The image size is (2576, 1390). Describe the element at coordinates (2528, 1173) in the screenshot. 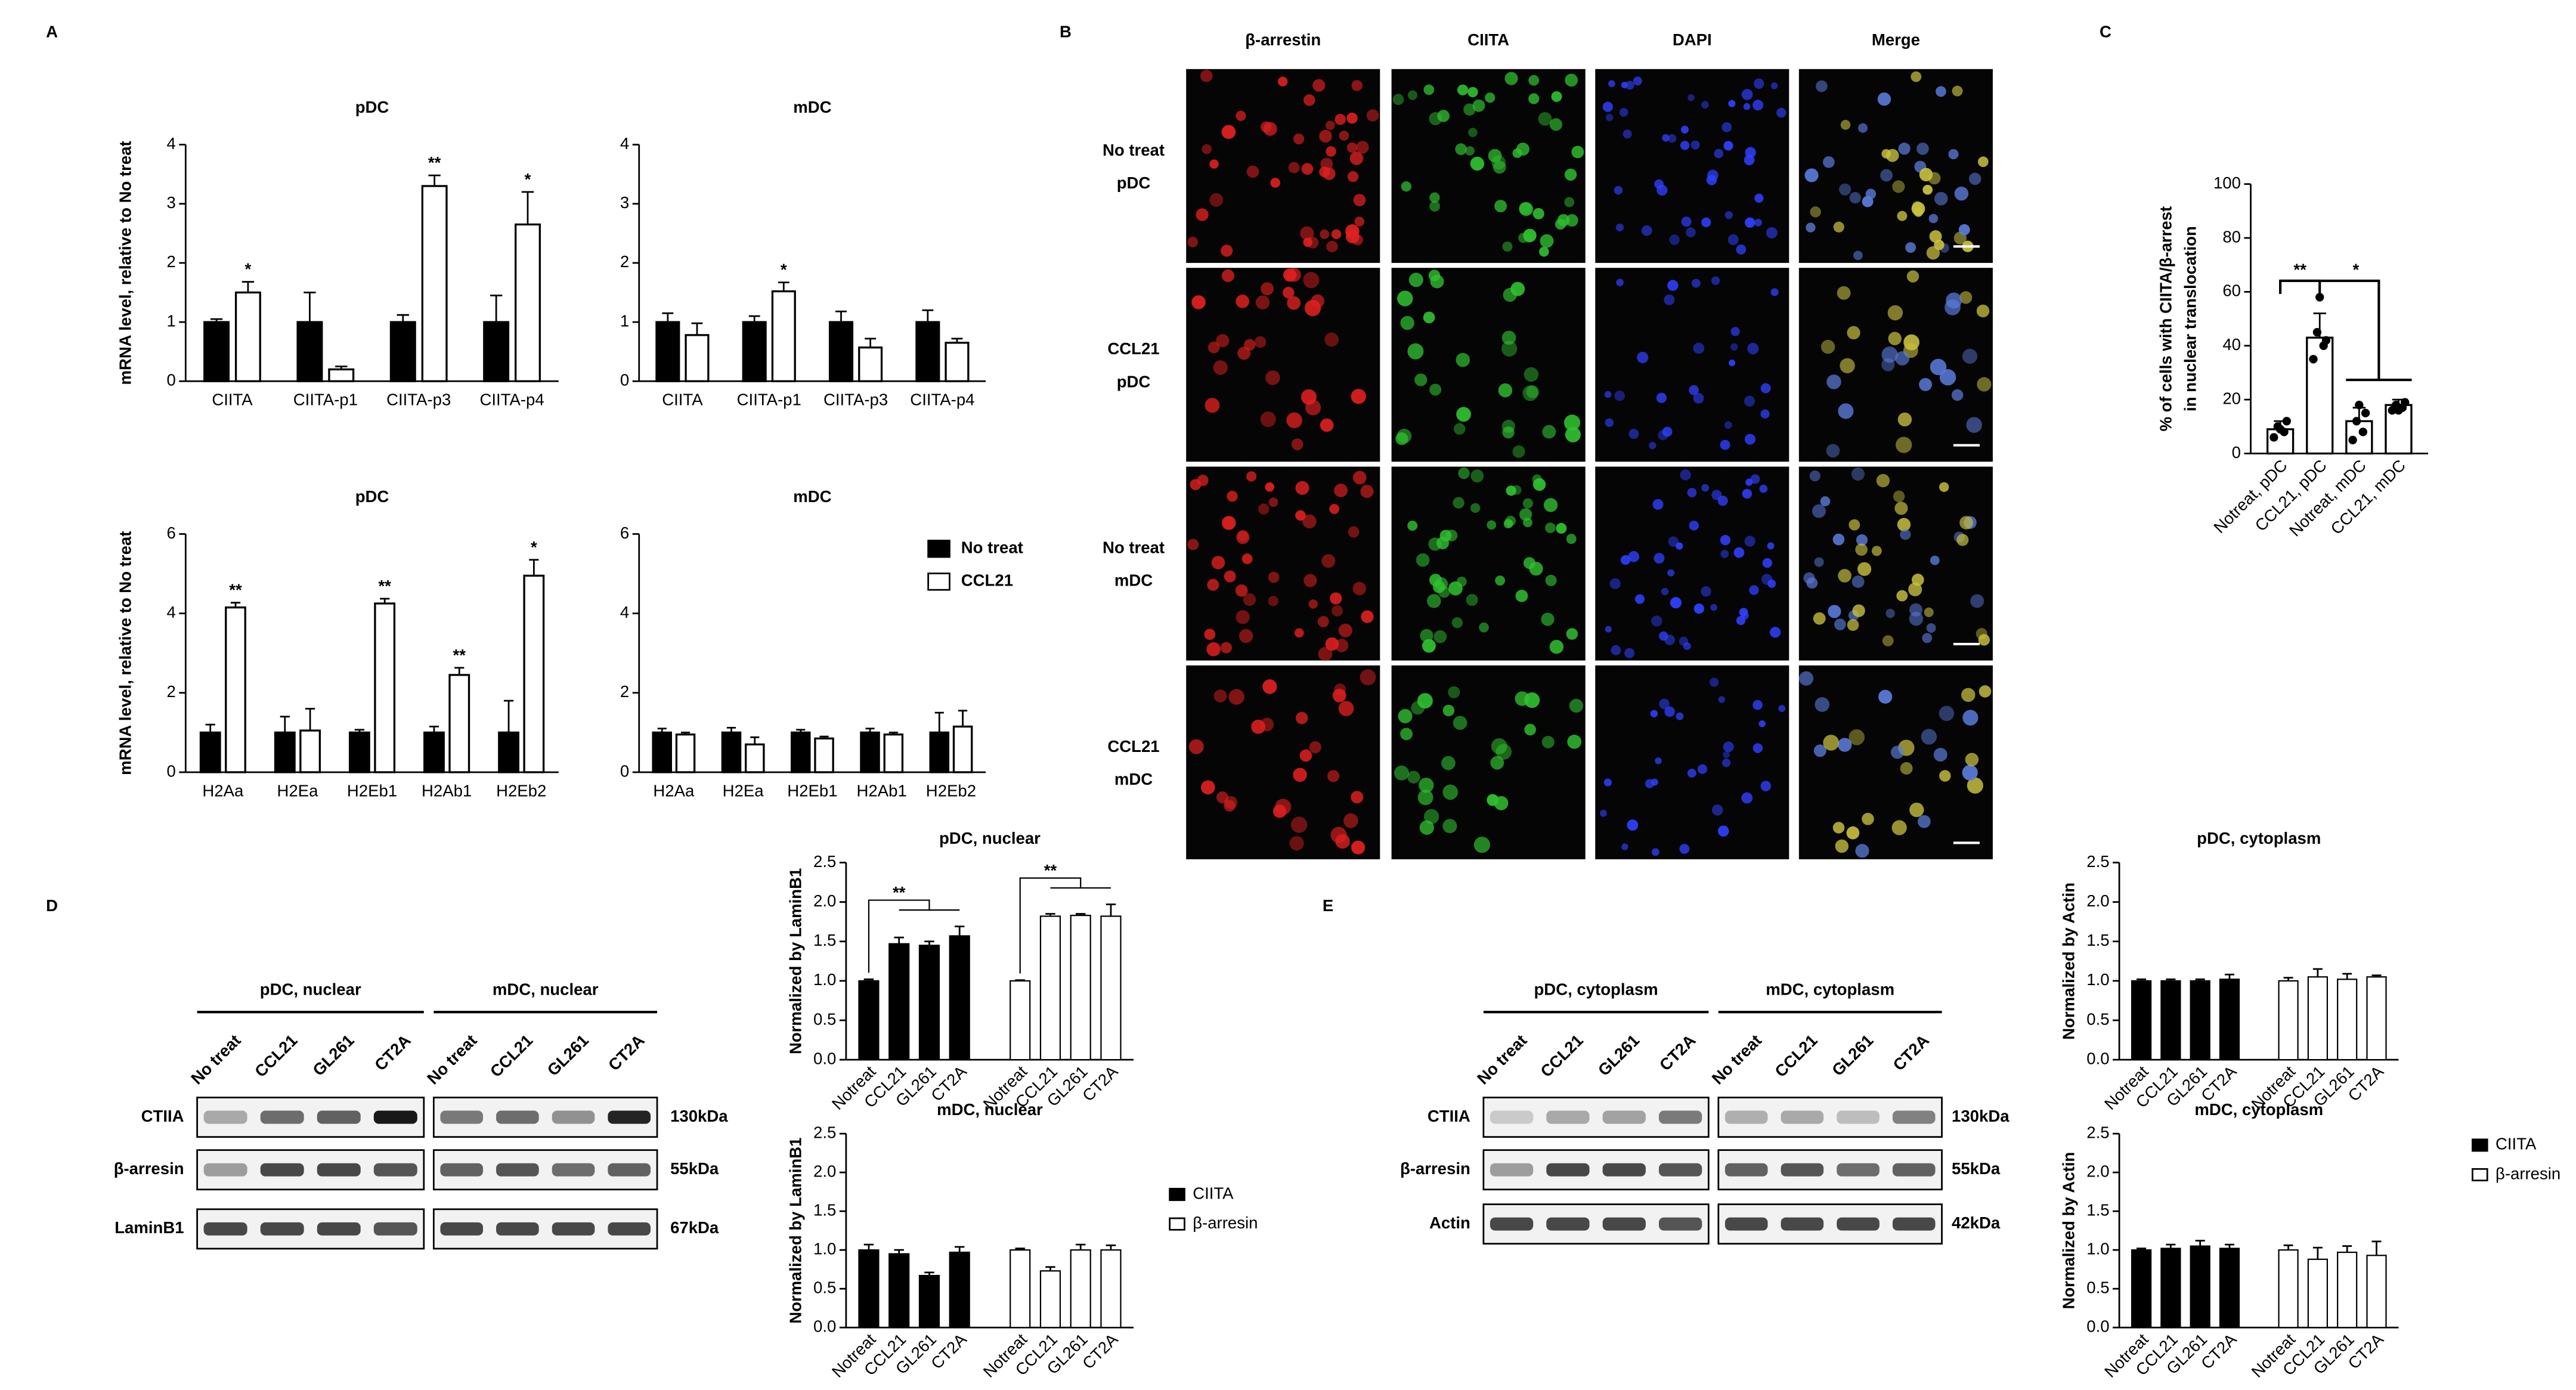

I see `legend-label: β-arresin` at that location.